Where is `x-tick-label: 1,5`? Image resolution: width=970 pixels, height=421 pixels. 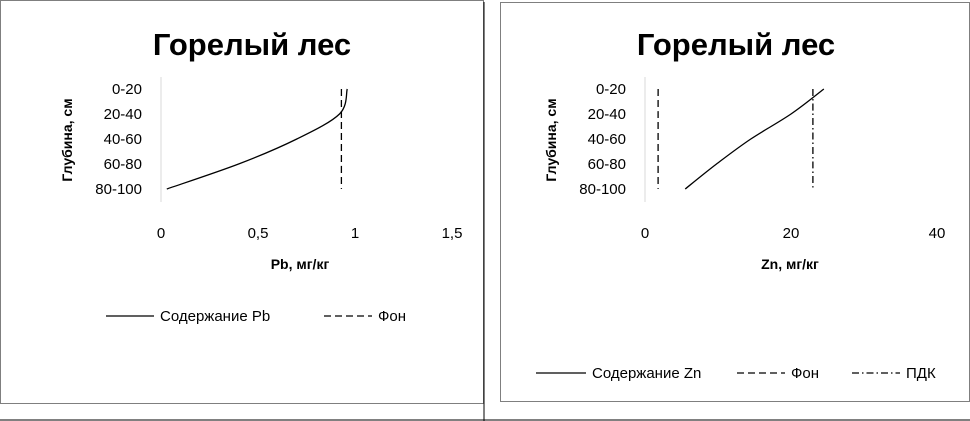 x-tick-label: 1,5 is located at coordinates (452, 233).